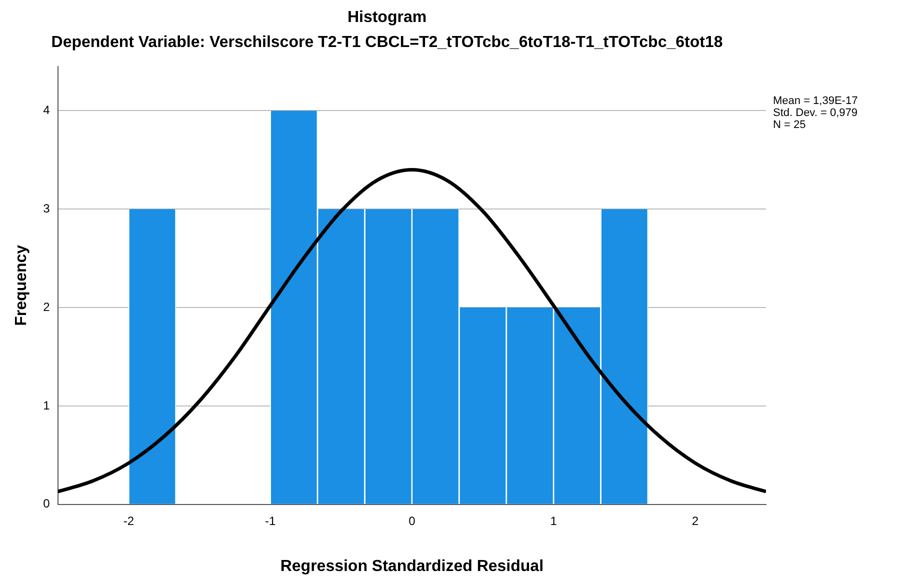 Image resolution: width=924 pixels, height=588 pixels. Describe the element at coordinates (387, 43) in the screenshot. I see `chart-subtitle: Dependent Variable: Verschilscore T2-T1 CBCL=T2_tTOTcbc_6toT18-T1_tTOTcbc_6tot18` at that location.